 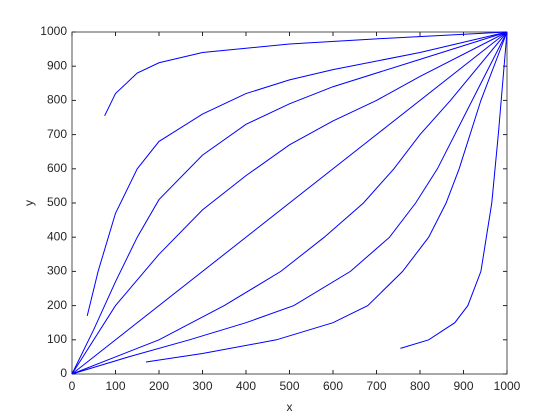 What do you see at coordinates (57, 271) in the screenshot?
I see `y-tick-label: 300` at bounding box center [57, 271].